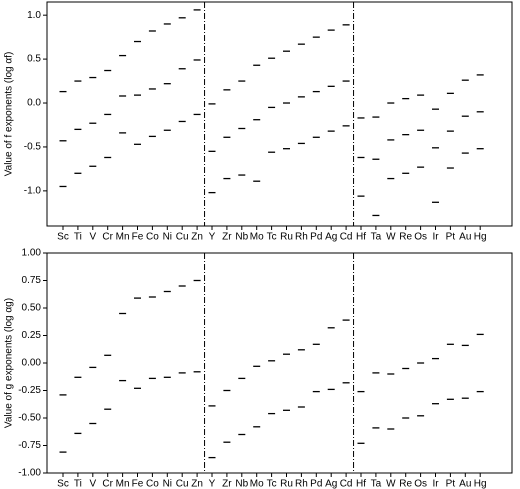 Image resolution: width=520 pixels, height=489 pixels. What do you see at coordinates (34, 15) in the screenshot?
I see `y-tick-label: 1.0` at bounding box center [34, 15].